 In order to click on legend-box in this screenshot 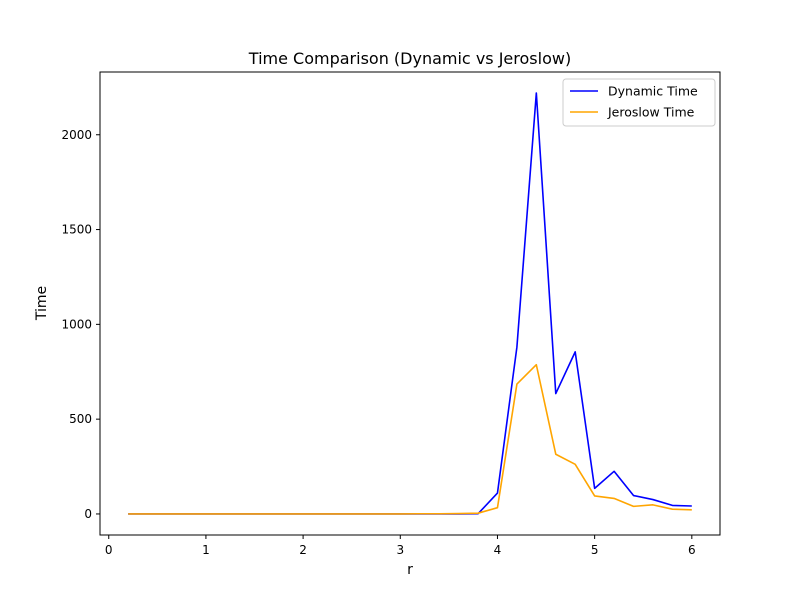, I will do `click(639, 102)`.